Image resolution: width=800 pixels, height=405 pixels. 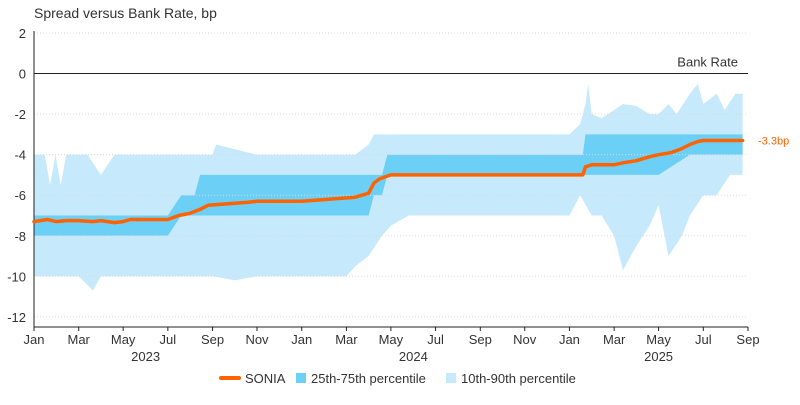 I want to click on legend-label: 25th-75th percentile, so click(x=368, y=378).